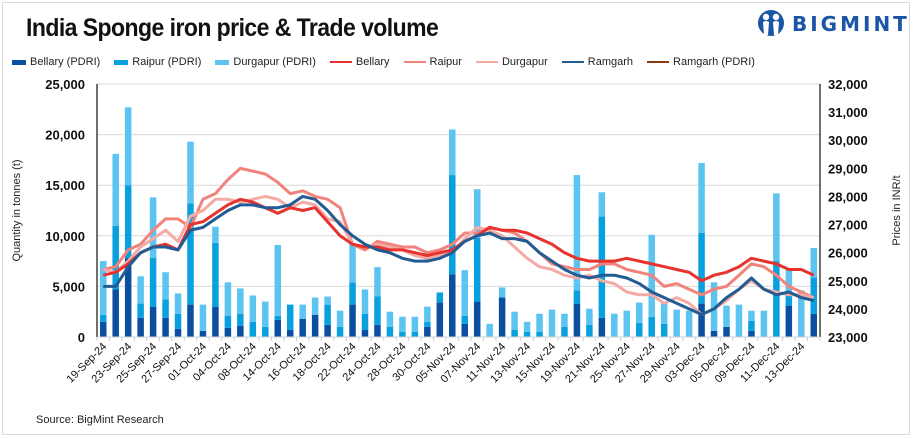  I want to click on y2-tick-label: 28,000, so click(848, 196).